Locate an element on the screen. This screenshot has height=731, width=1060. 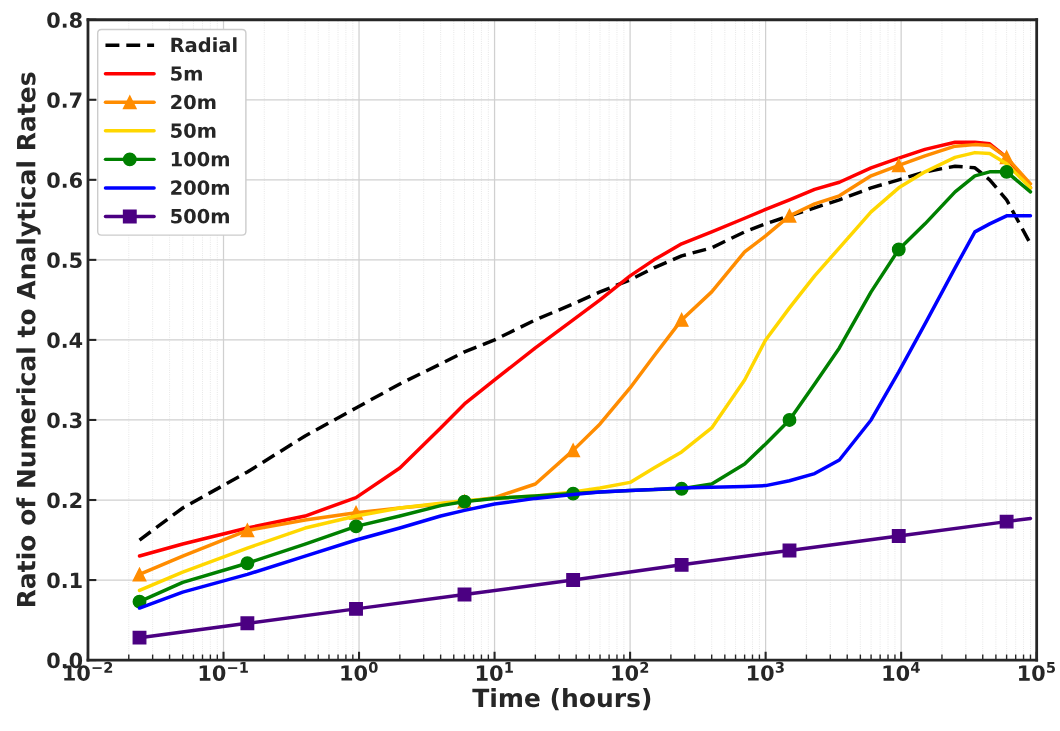
y-tick-label: 0.5 is located at coordinates (64, 260).